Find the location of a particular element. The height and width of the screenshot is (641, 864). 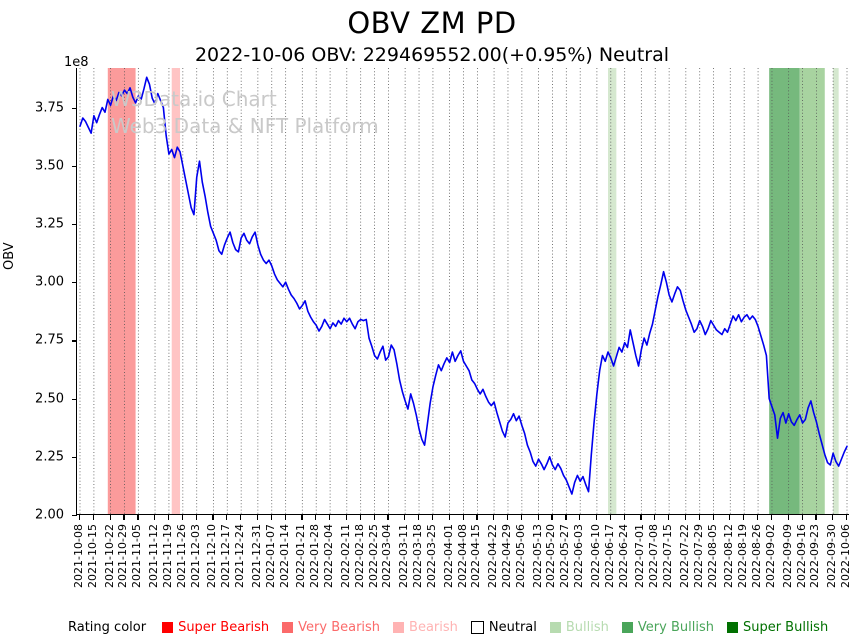

x-tick-label: 2022-04-15 is located at coordinates (476, 556).